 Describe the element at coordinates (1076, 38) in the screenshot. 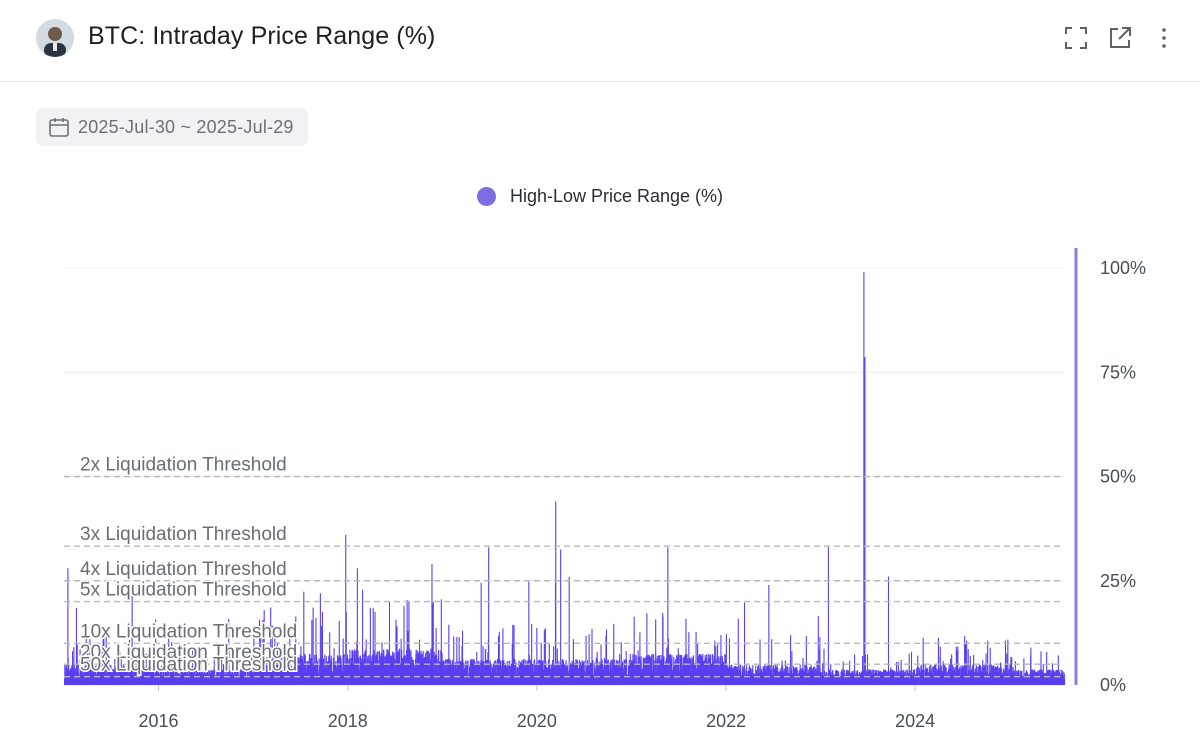

I see `expand-icon` at that location.